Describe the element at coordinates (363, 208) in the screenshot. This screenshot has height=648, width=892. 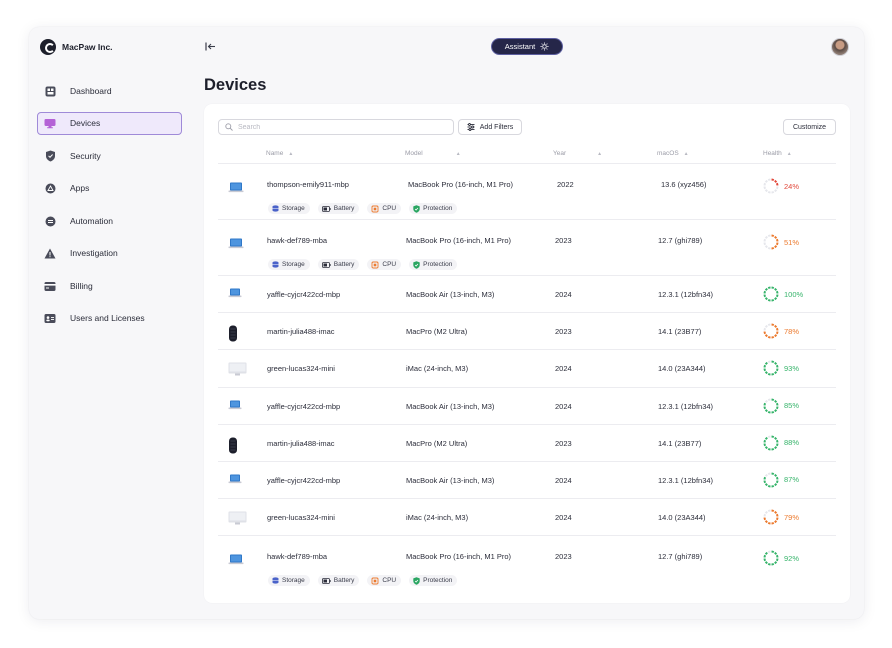
I see `component-tags: Storage Battery CPU Protection` at that location.